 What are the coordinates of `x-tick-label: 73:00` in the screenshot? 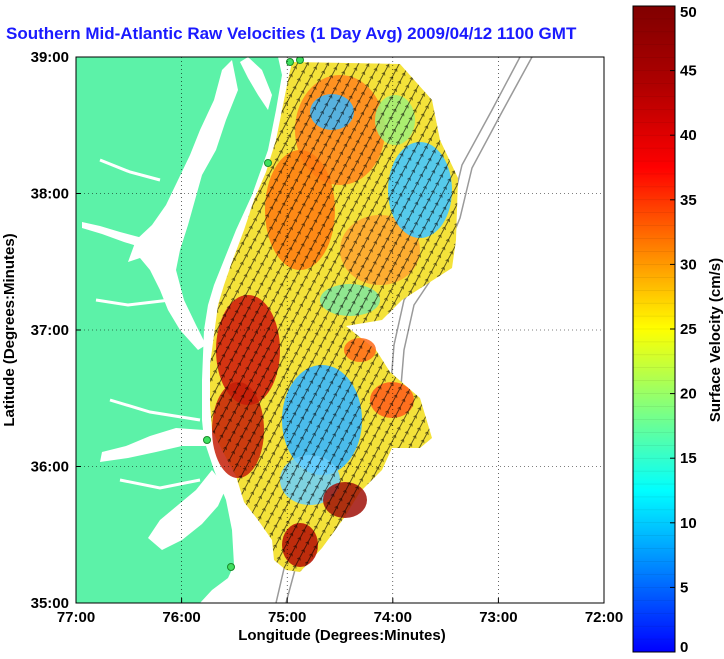 It's located at (498, 617).